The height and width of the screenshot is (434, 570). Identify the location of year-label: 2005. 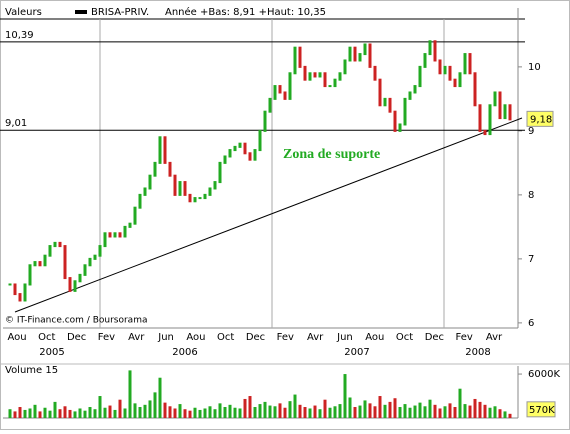
(51, 352).